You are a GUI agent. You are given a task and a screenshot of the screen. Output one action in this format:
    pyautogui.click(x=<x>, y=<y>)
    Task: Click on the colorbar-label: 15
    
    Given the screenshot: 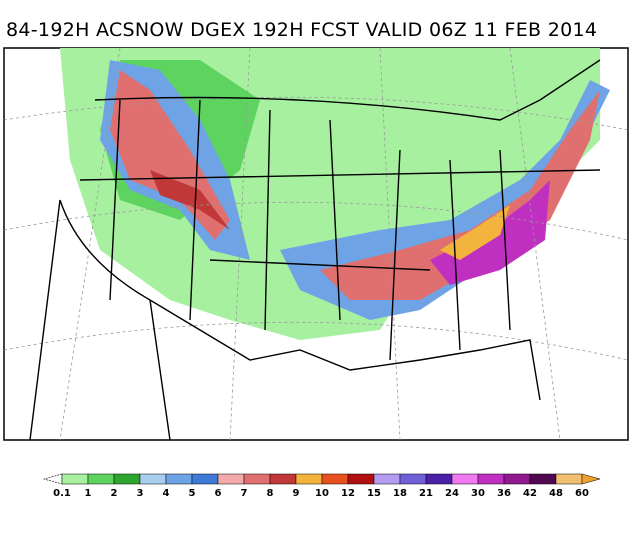 What is the action you would take?
    pyautogui.click(x=374, y=493)
    